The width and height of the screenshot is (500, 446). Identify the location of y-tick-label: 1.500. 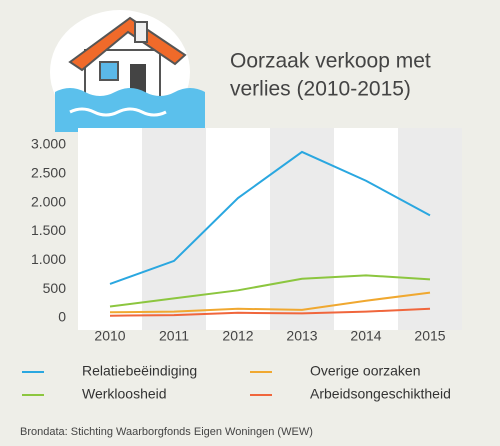
(48, 230).